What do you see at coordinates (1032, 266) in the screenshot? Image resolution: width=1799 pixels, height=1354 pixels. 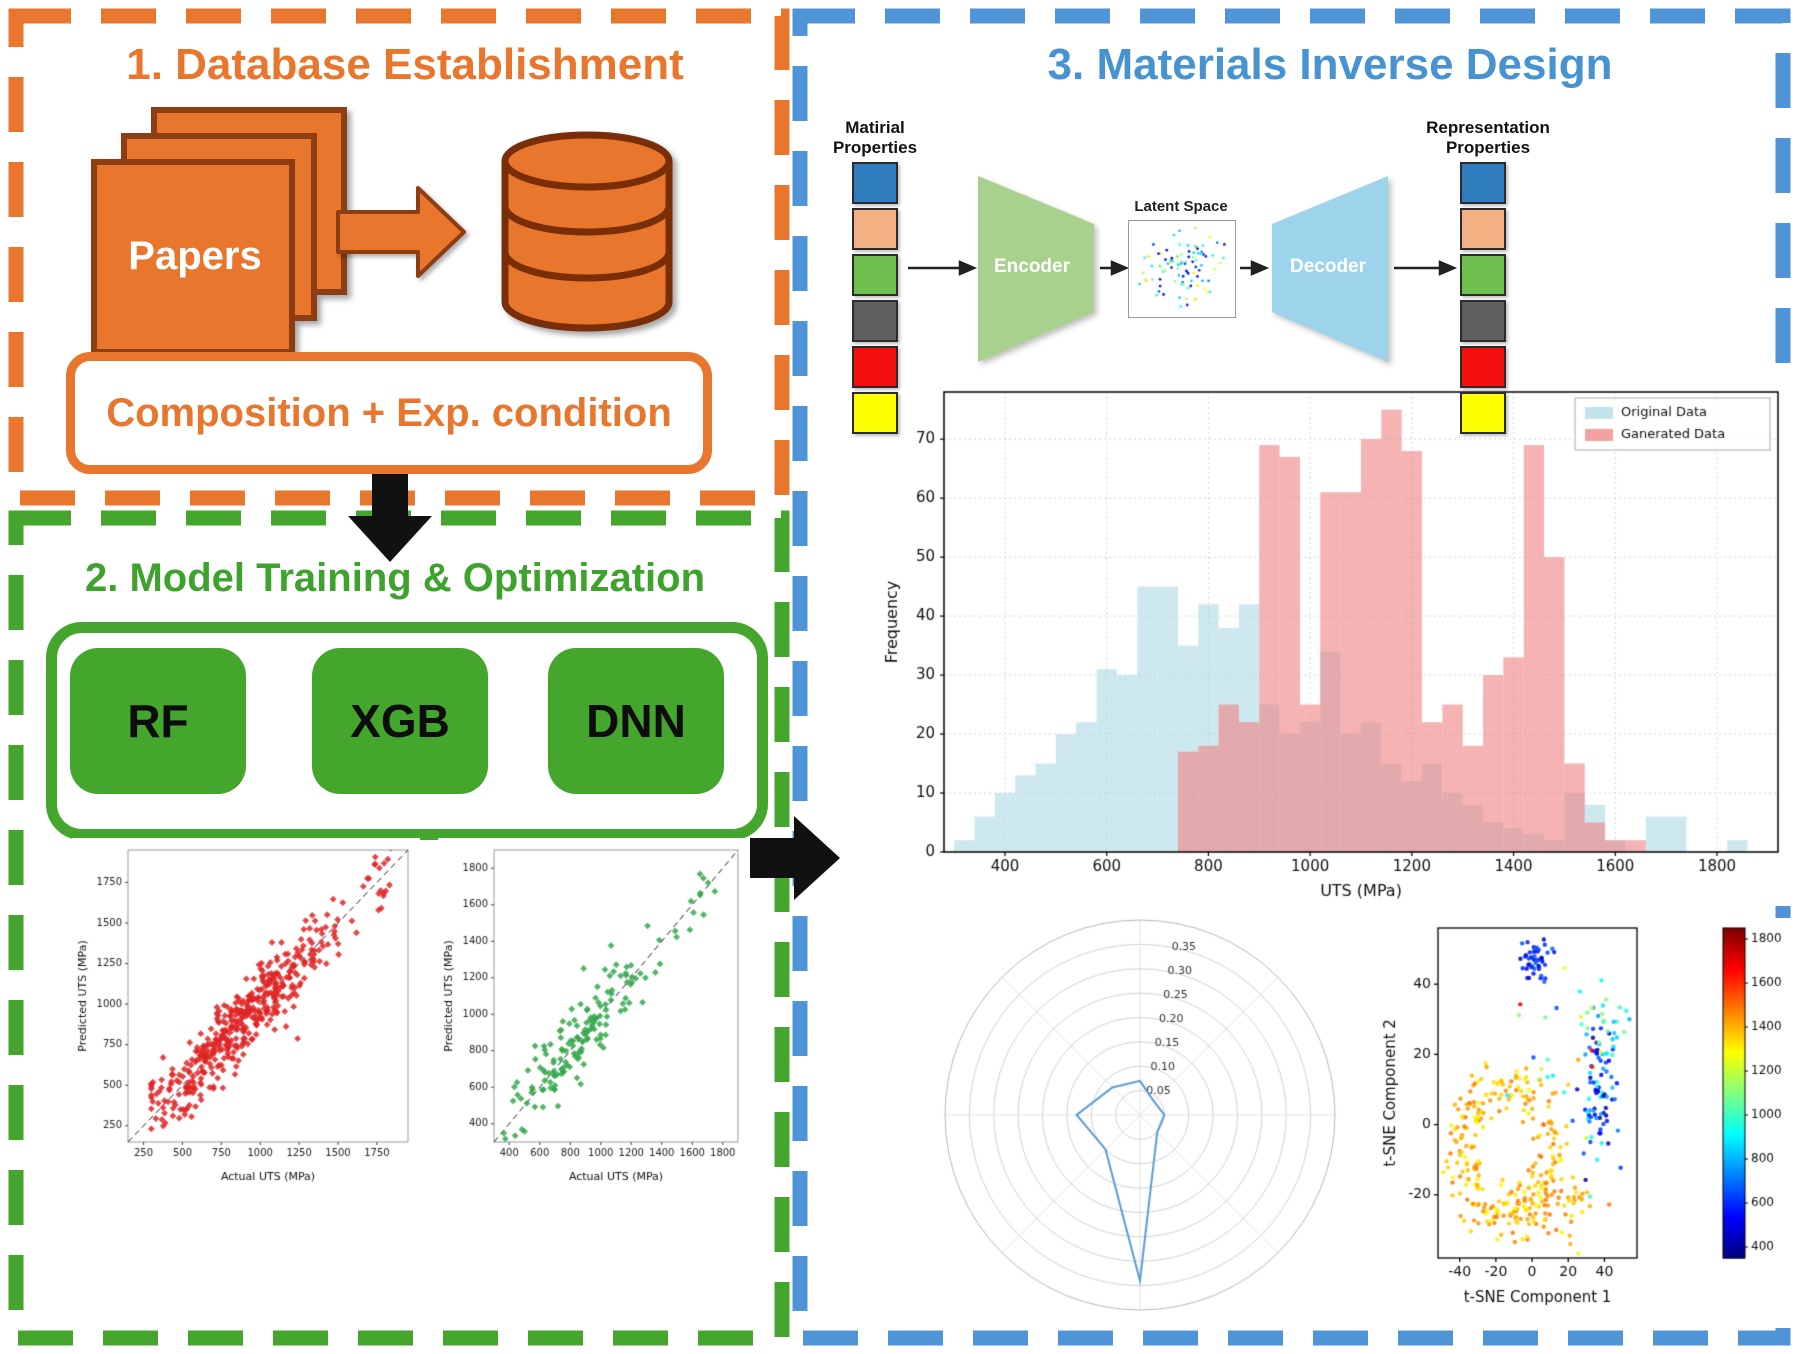 I see `encoder-label: Encoder` at bounding box center [1032, 266].